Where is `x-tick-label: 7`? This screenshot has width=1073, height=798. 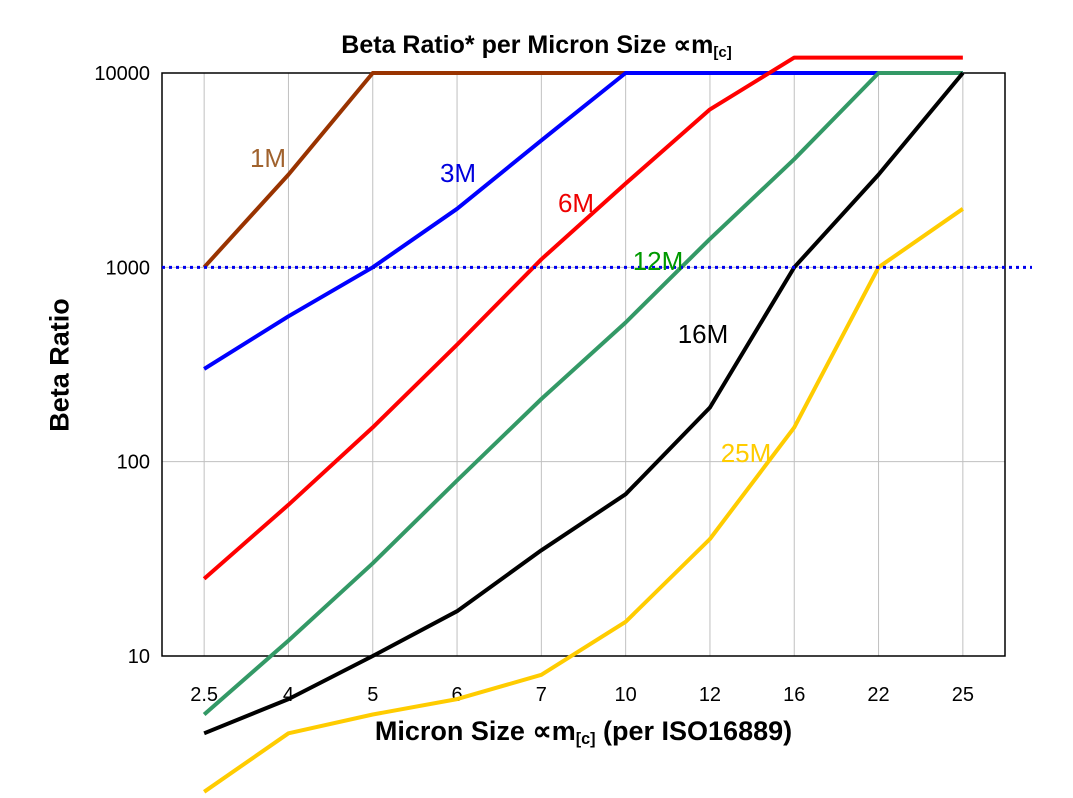 x-tick-label: 7 is located at coordinates (541, 695).